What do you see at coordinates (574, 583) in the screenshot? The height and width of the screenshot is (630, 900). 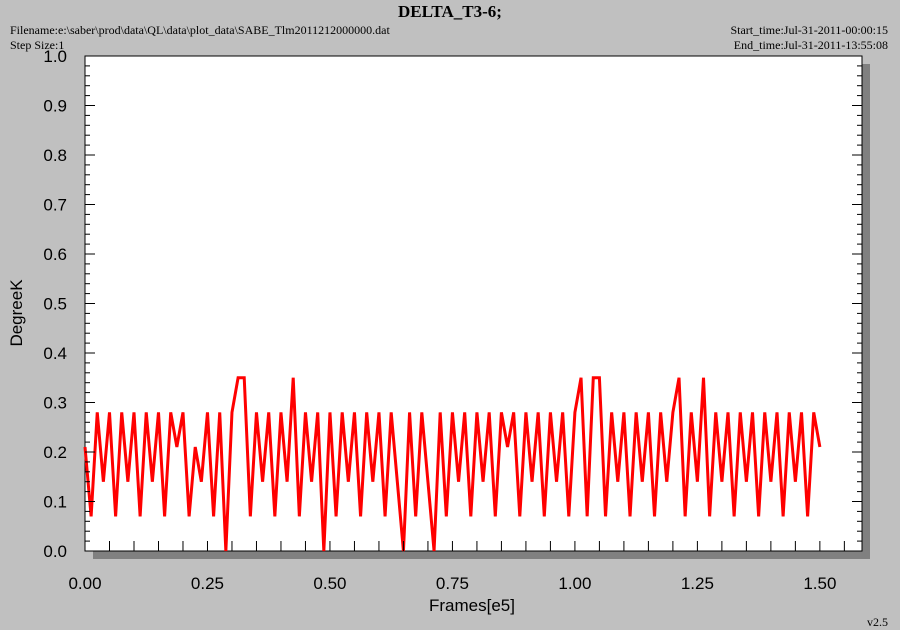 I see `x-tick-label: 1.00` at bounding box center [574, 583].